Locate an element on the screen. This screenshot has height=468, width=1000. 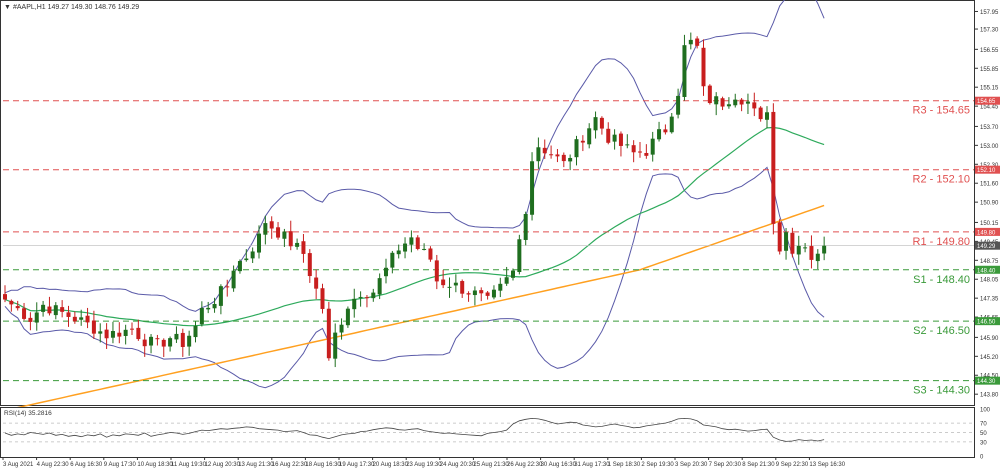
rsi-tick-label: 30 is located at coordinates (983, 443).